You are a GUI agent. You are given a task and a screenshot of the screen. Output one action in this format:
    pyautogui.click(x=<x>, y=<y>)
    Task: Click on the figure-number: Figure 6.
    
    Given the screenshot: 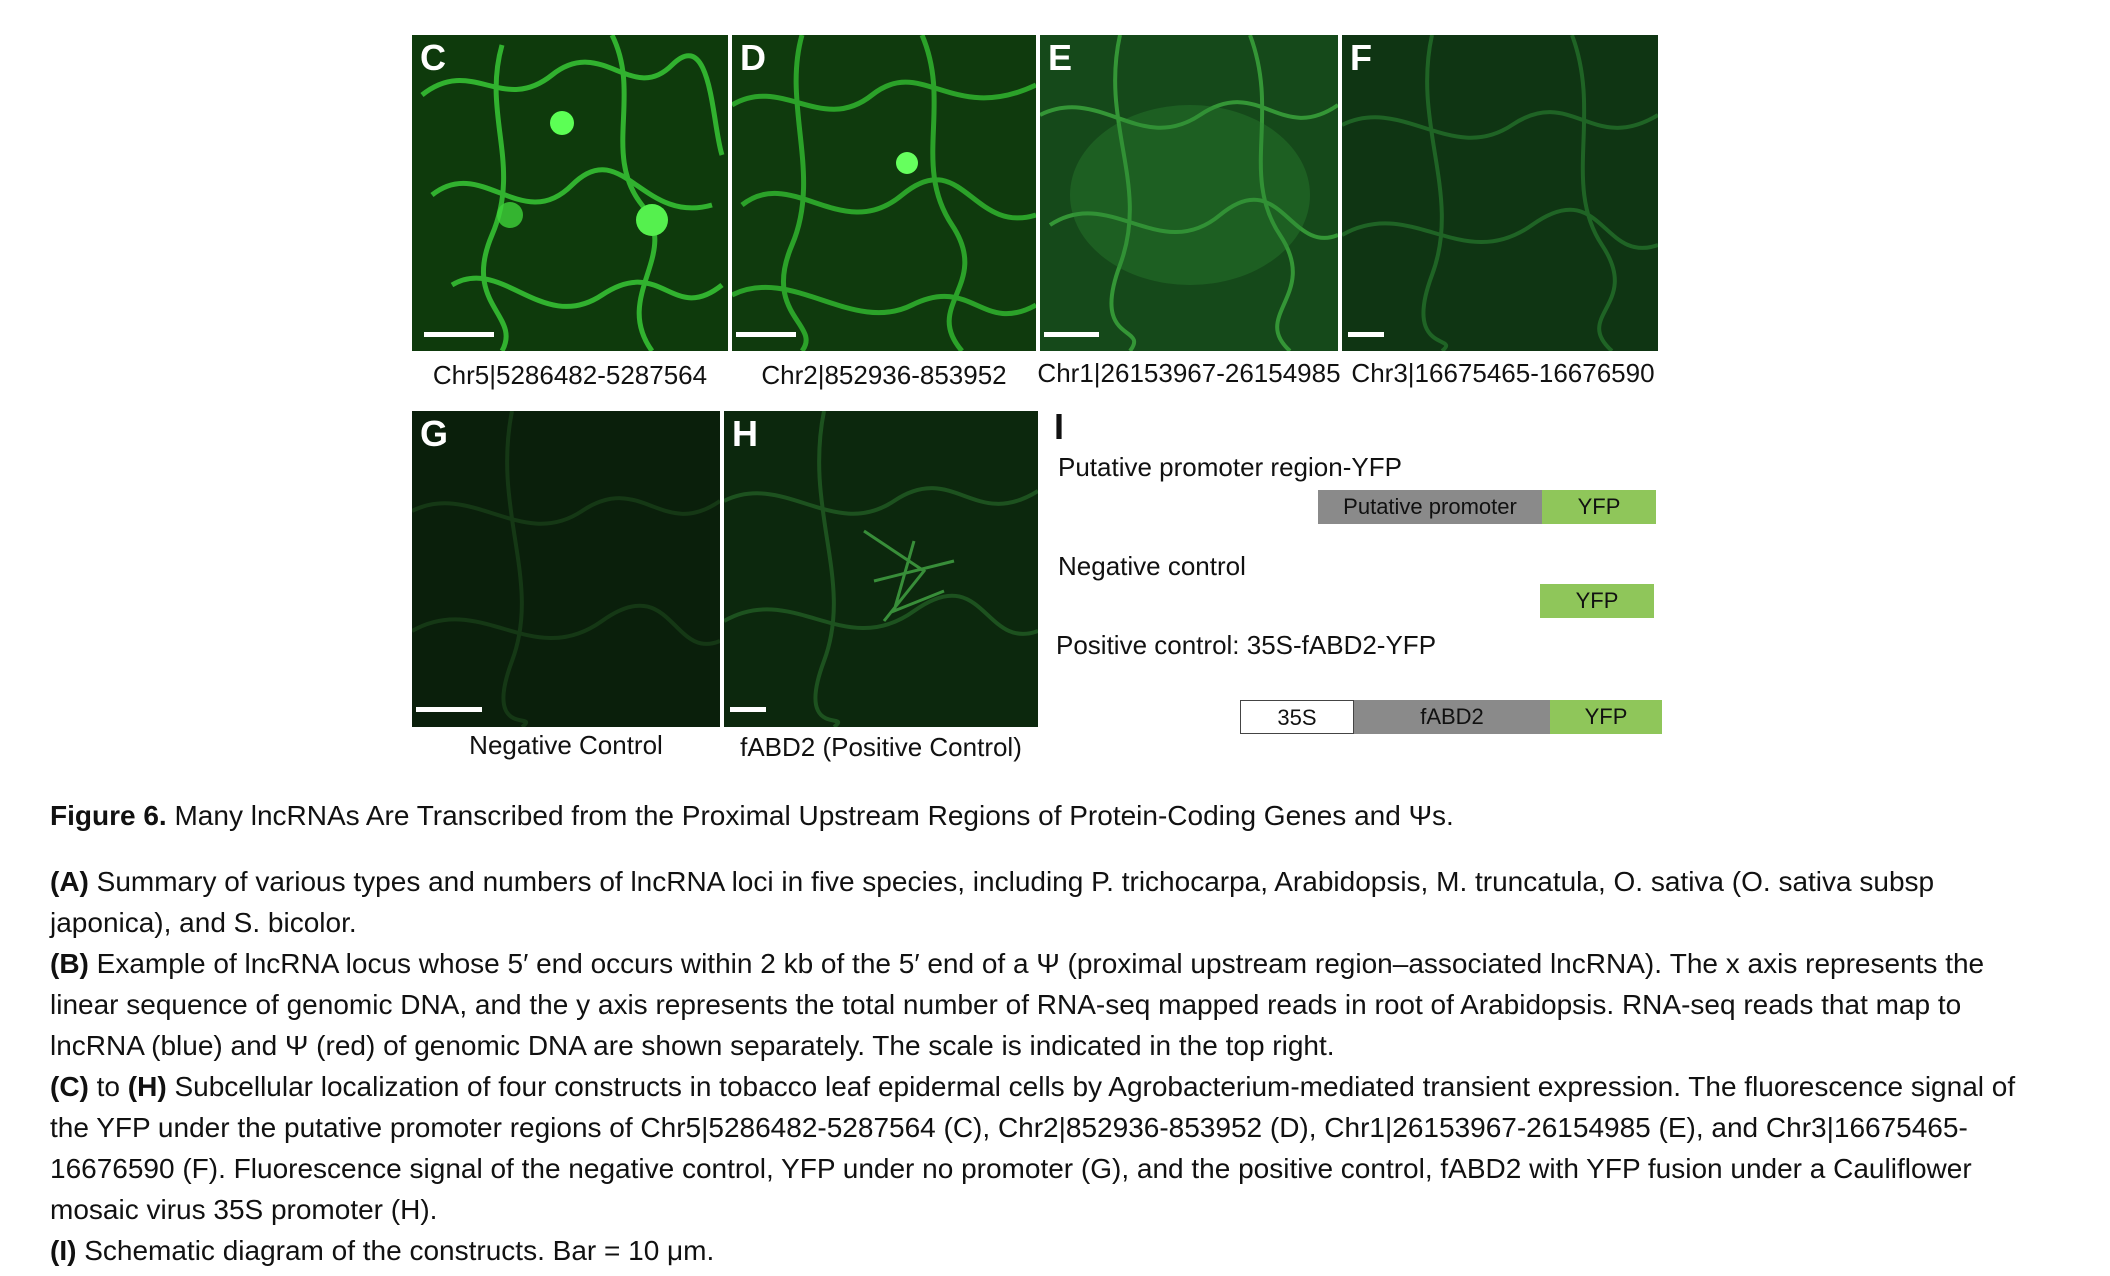 What is the action you would take?
    pyautogui.click(x=108, y=815)
    